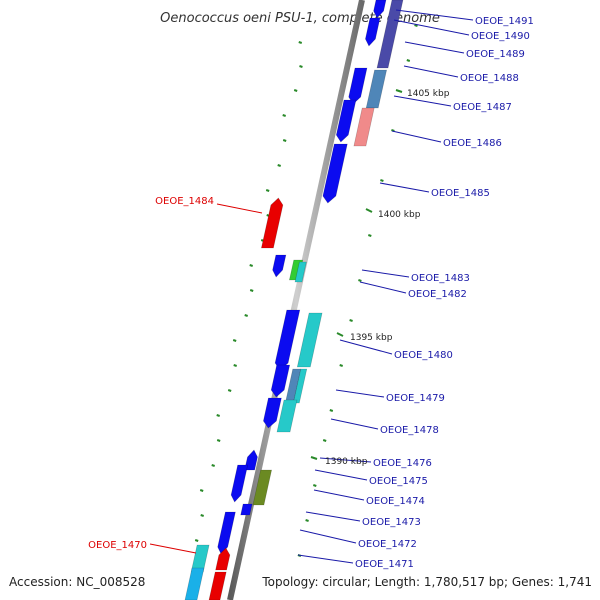  Describe the element at coordinates (151, 373) in the screenshot. I see `gene-labels-left: OEOE_1484 OEOE_1470` at that location.